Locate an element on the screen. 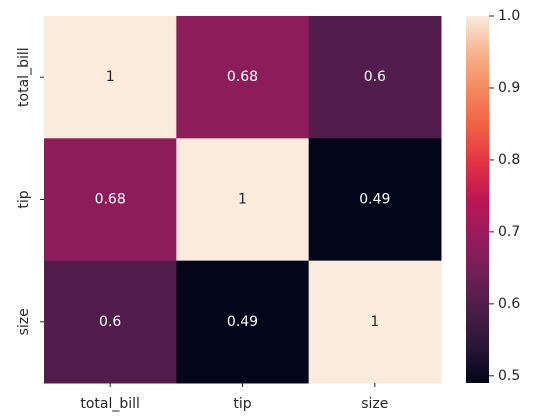  x-tick-label: size is located at coordinates (374, 404).